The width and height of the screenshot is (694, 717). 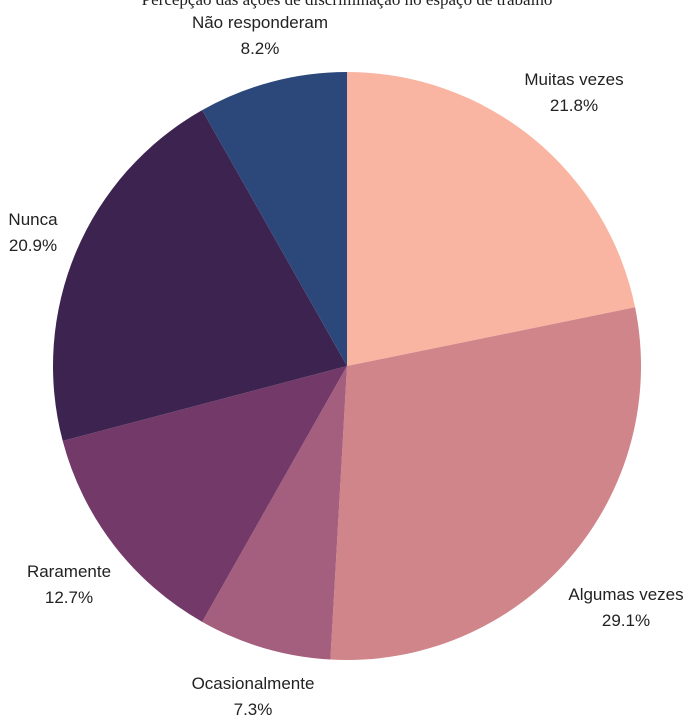 I want to click on slice-percent-algumas-vezes: 29.1%, so click(x=626, y=620).